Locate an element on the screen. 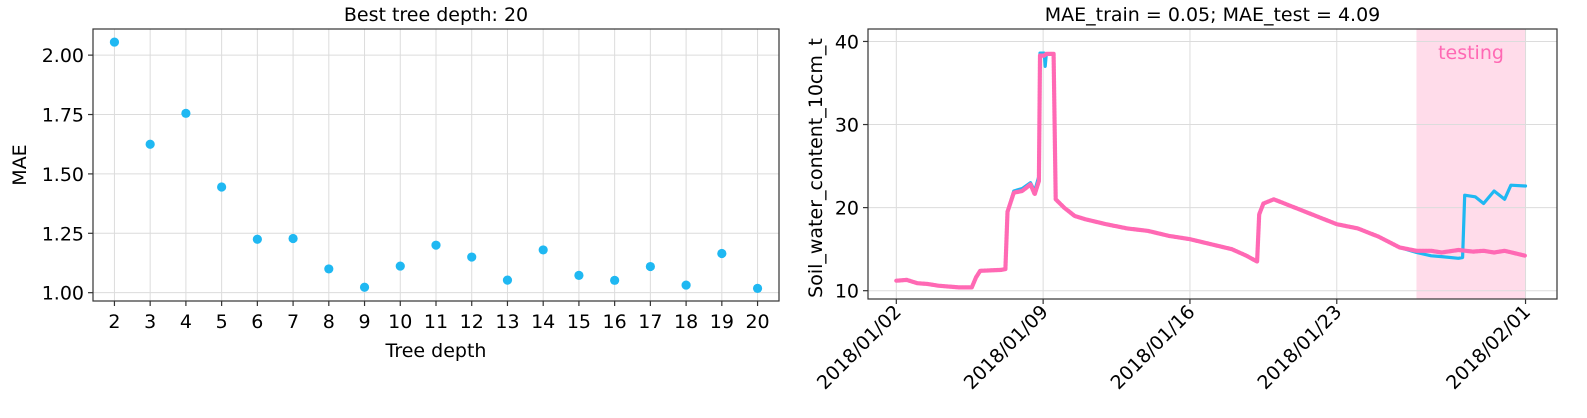 The image size is (1587, 418). chart-title: Best tree depth: 20 is located at coordinates (436, 15).